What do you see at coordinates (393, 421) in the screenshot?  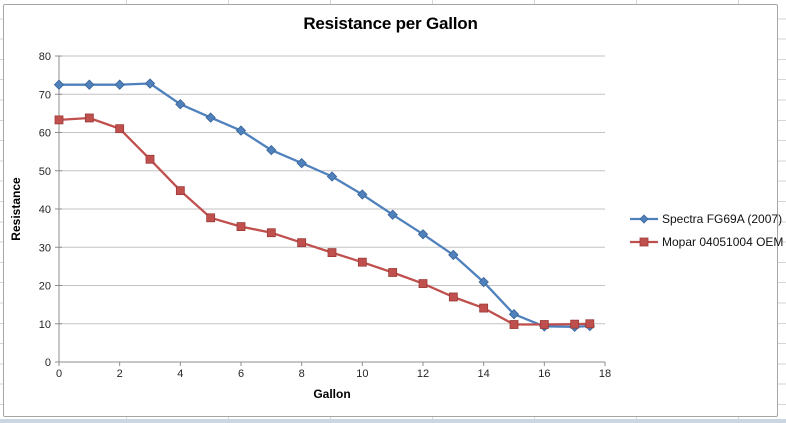 I see `sheet-bottom-row` at bounding box center [393, 421].